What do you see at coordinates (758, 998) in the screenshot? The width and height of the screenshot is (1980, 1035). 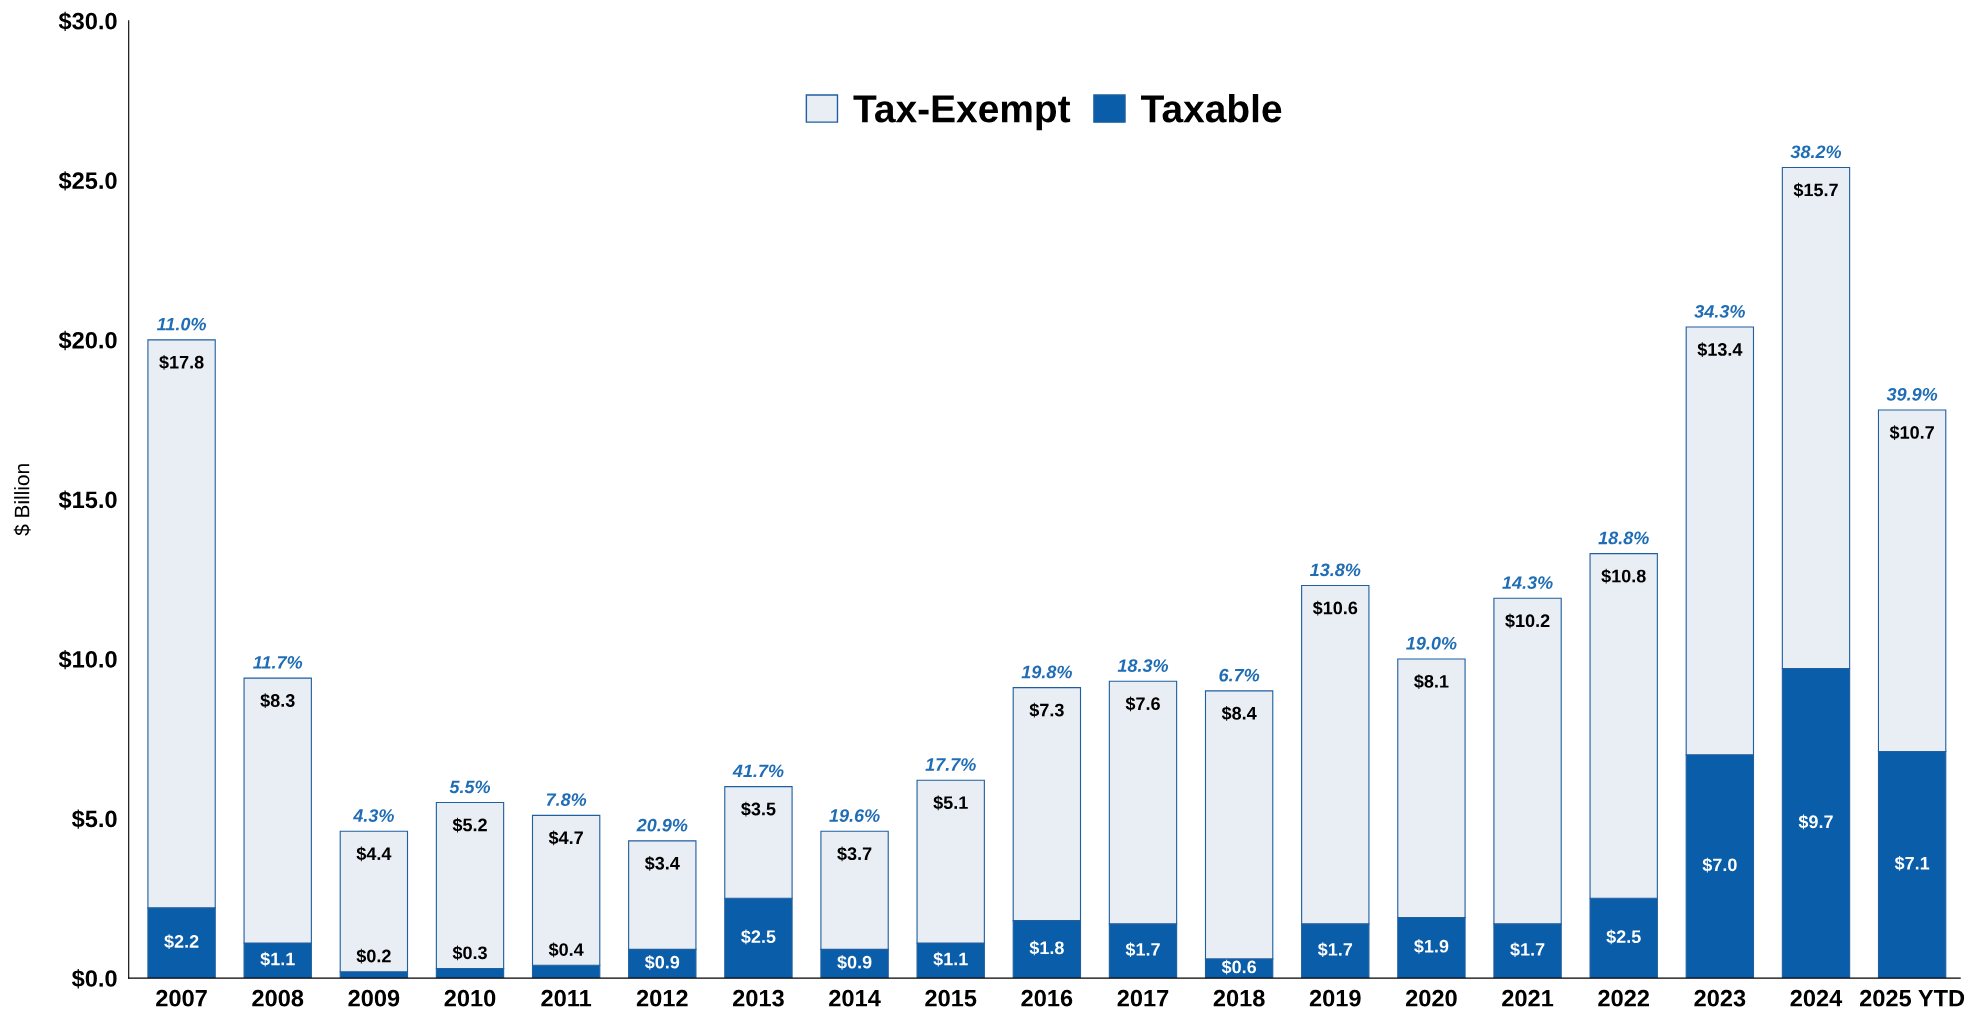 I see `x-tick-label: 2013` at bounding box center [758, 998].